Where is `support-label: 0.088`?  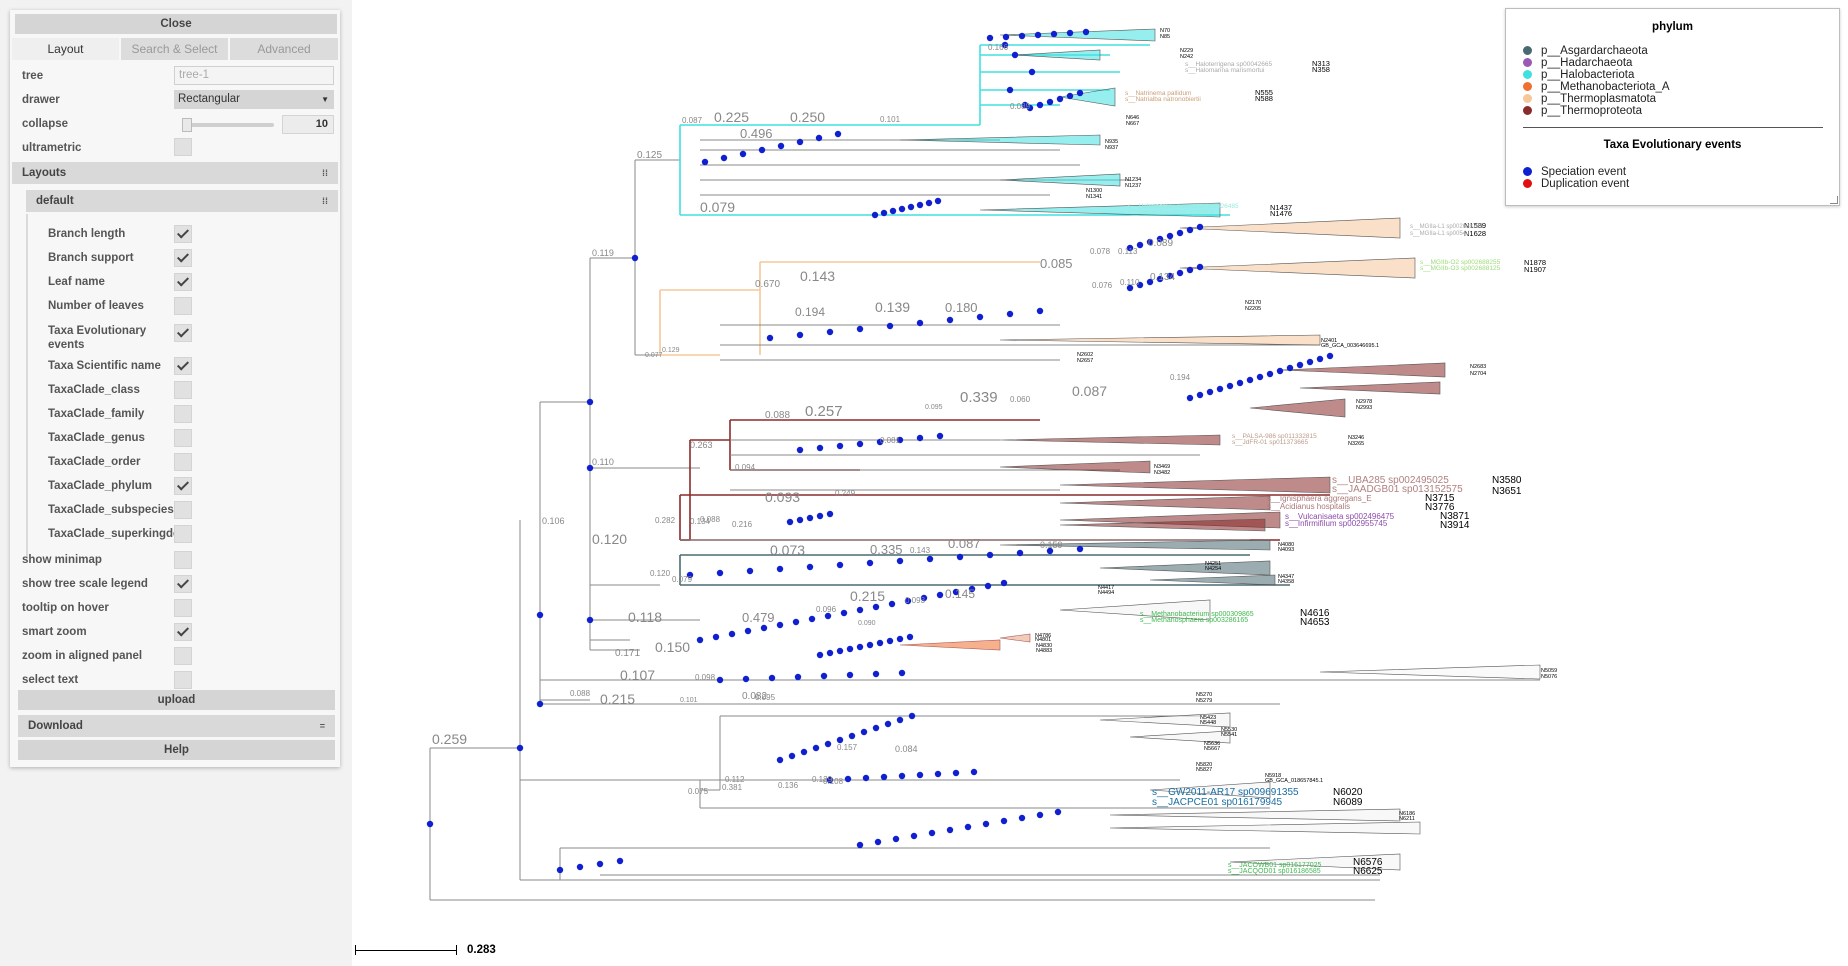 support-label: 0.088 is located at coordinates (580, 693).